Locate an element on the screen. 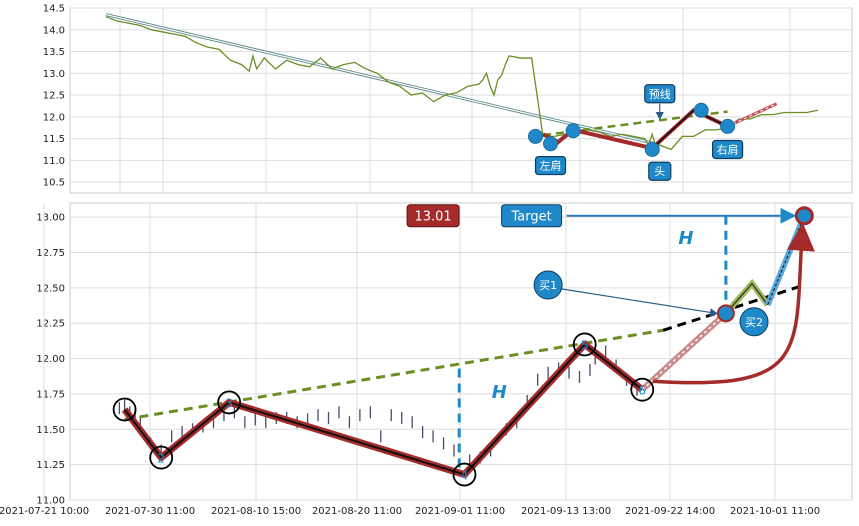 The image size is (859, 526). target-label-box is located at coordinates (532, 216).